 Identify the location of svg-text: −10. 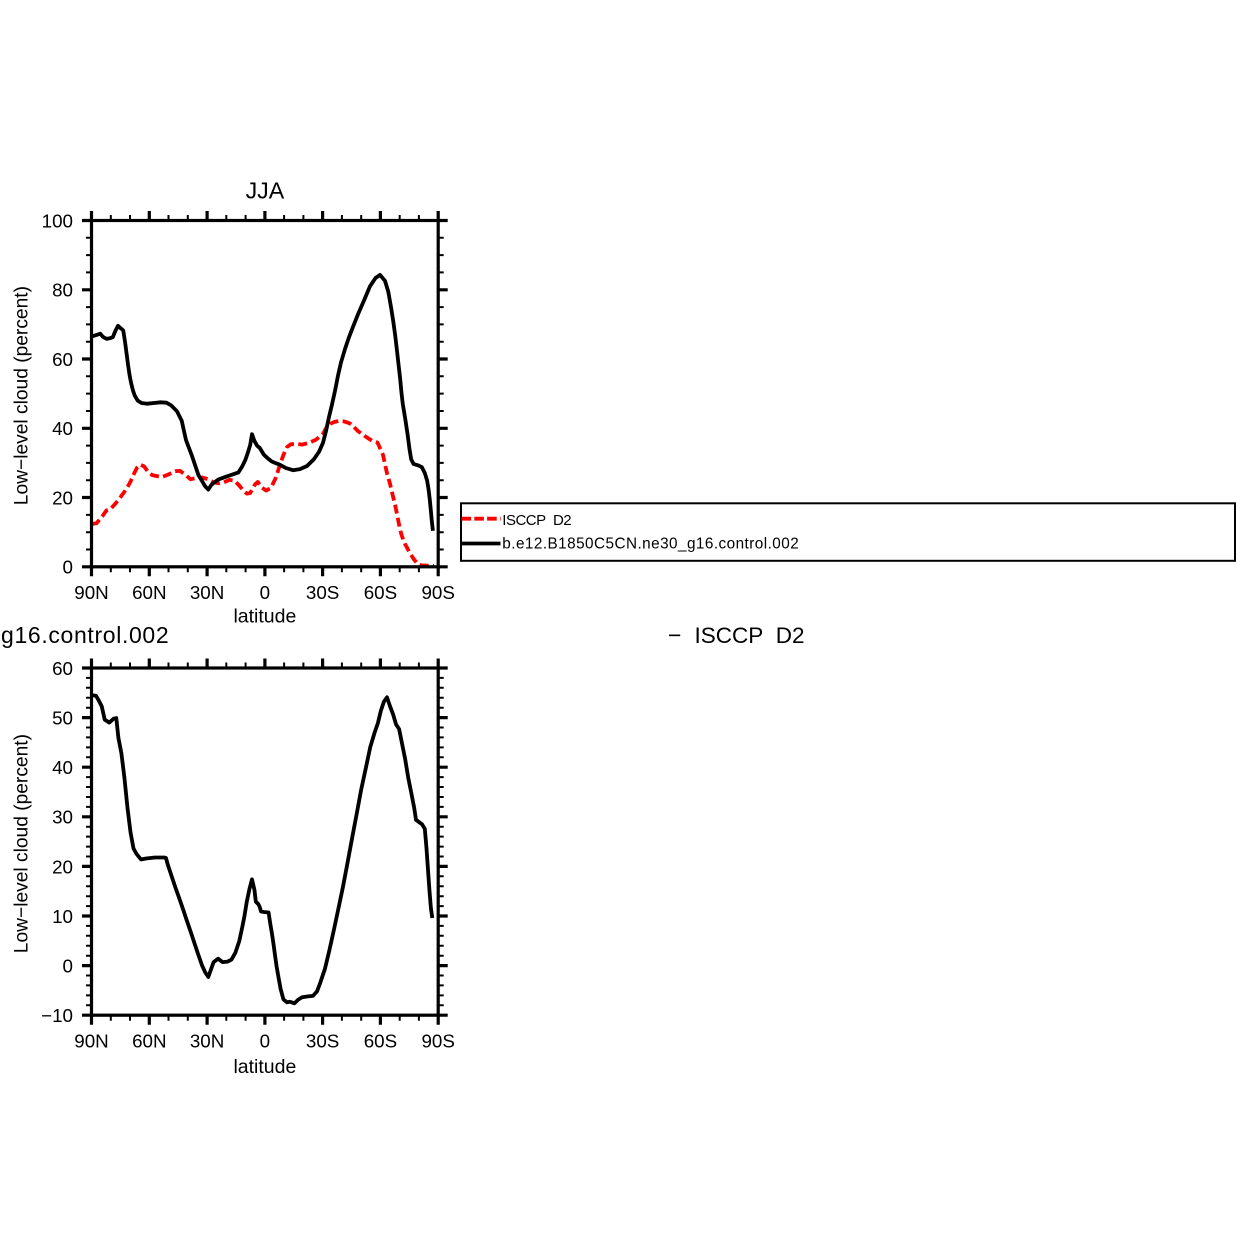
(57, 1015).